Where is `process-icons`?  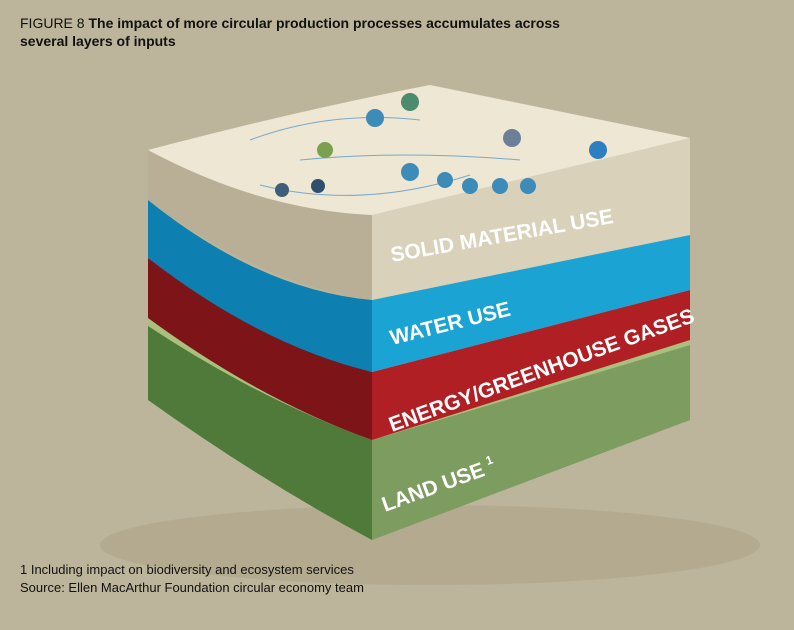
process-icons is located at coordinates (441, 145).